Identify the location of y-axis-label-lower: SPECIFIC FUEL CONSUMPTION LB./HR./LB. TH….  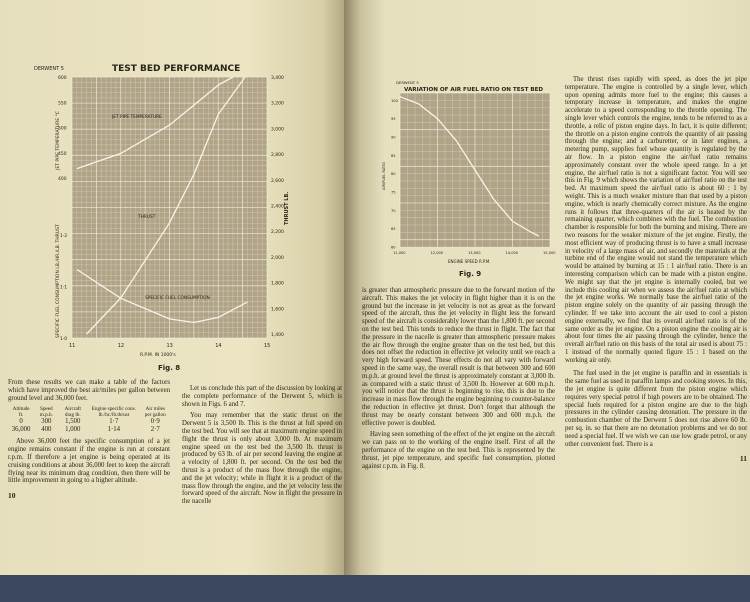
(58, 281).